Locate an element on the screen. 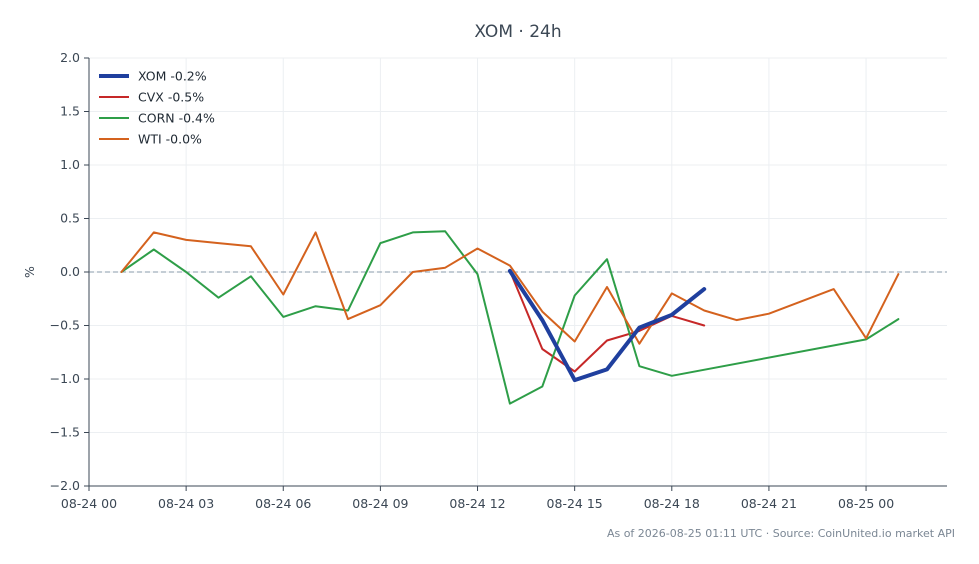 The height and width of the screenshot is (564, 979). legend-label-3: WTI -0.0% is located at coordinates (170, 139).